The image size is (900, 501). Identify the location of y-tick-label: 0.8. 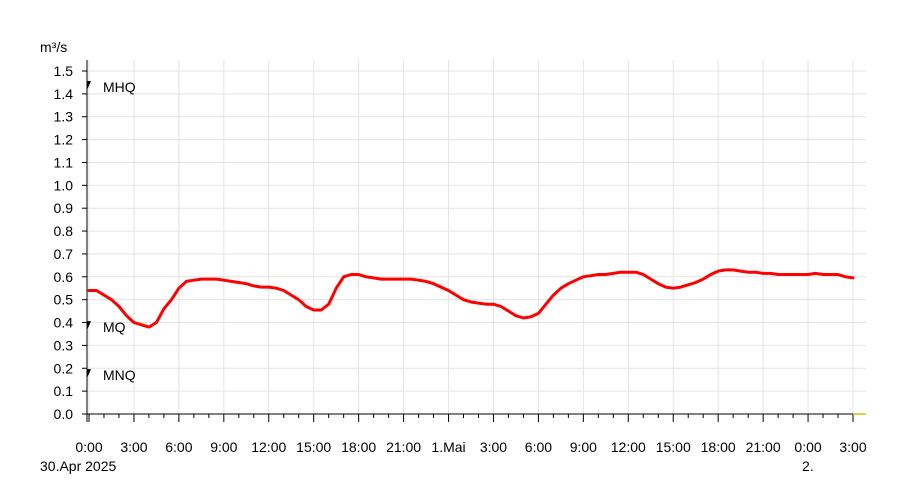
(64, 231).